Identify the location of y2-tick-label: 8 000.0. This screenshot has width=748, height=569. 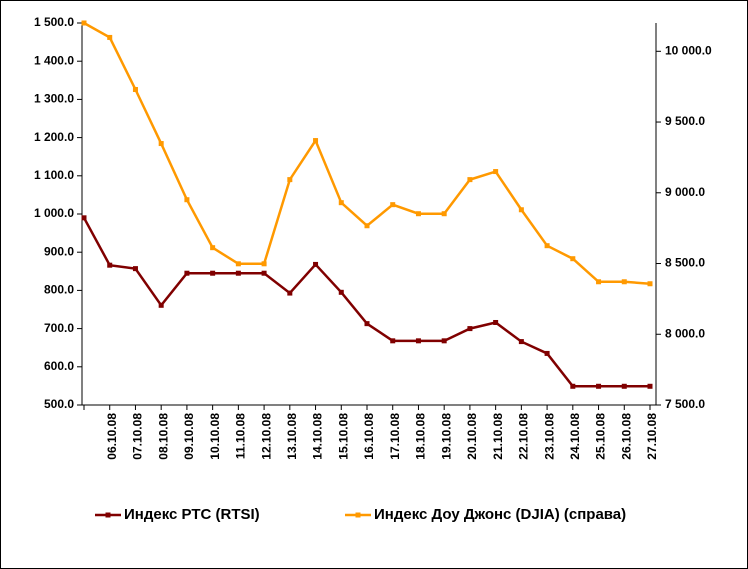
(685, 333).